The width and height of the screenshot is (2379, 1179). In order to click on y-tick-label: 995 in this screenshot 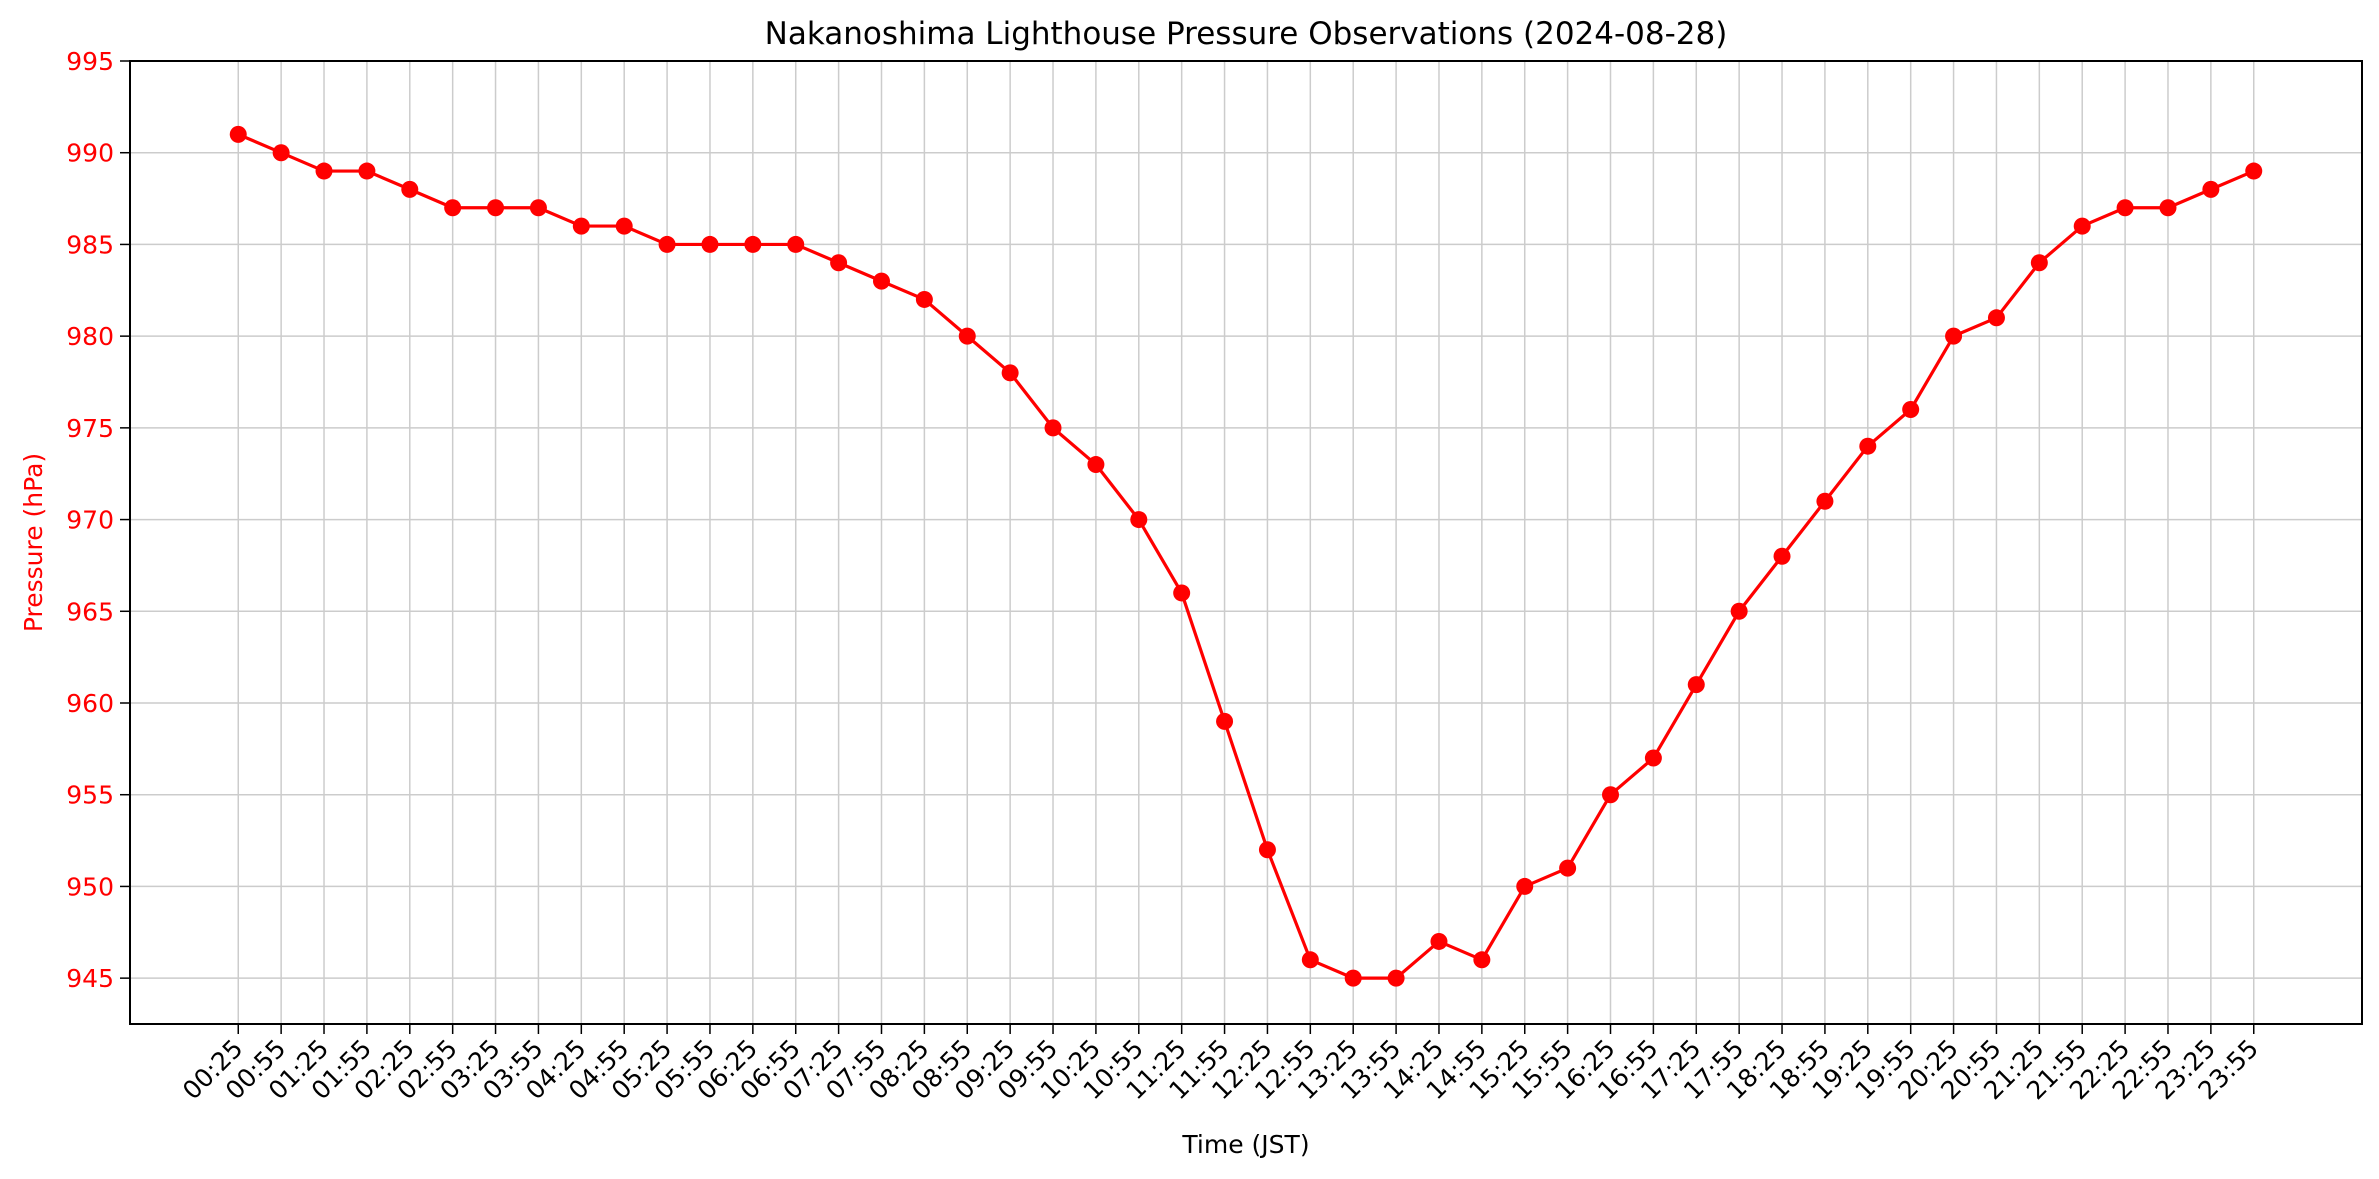, I will do `click(90, 61)`.